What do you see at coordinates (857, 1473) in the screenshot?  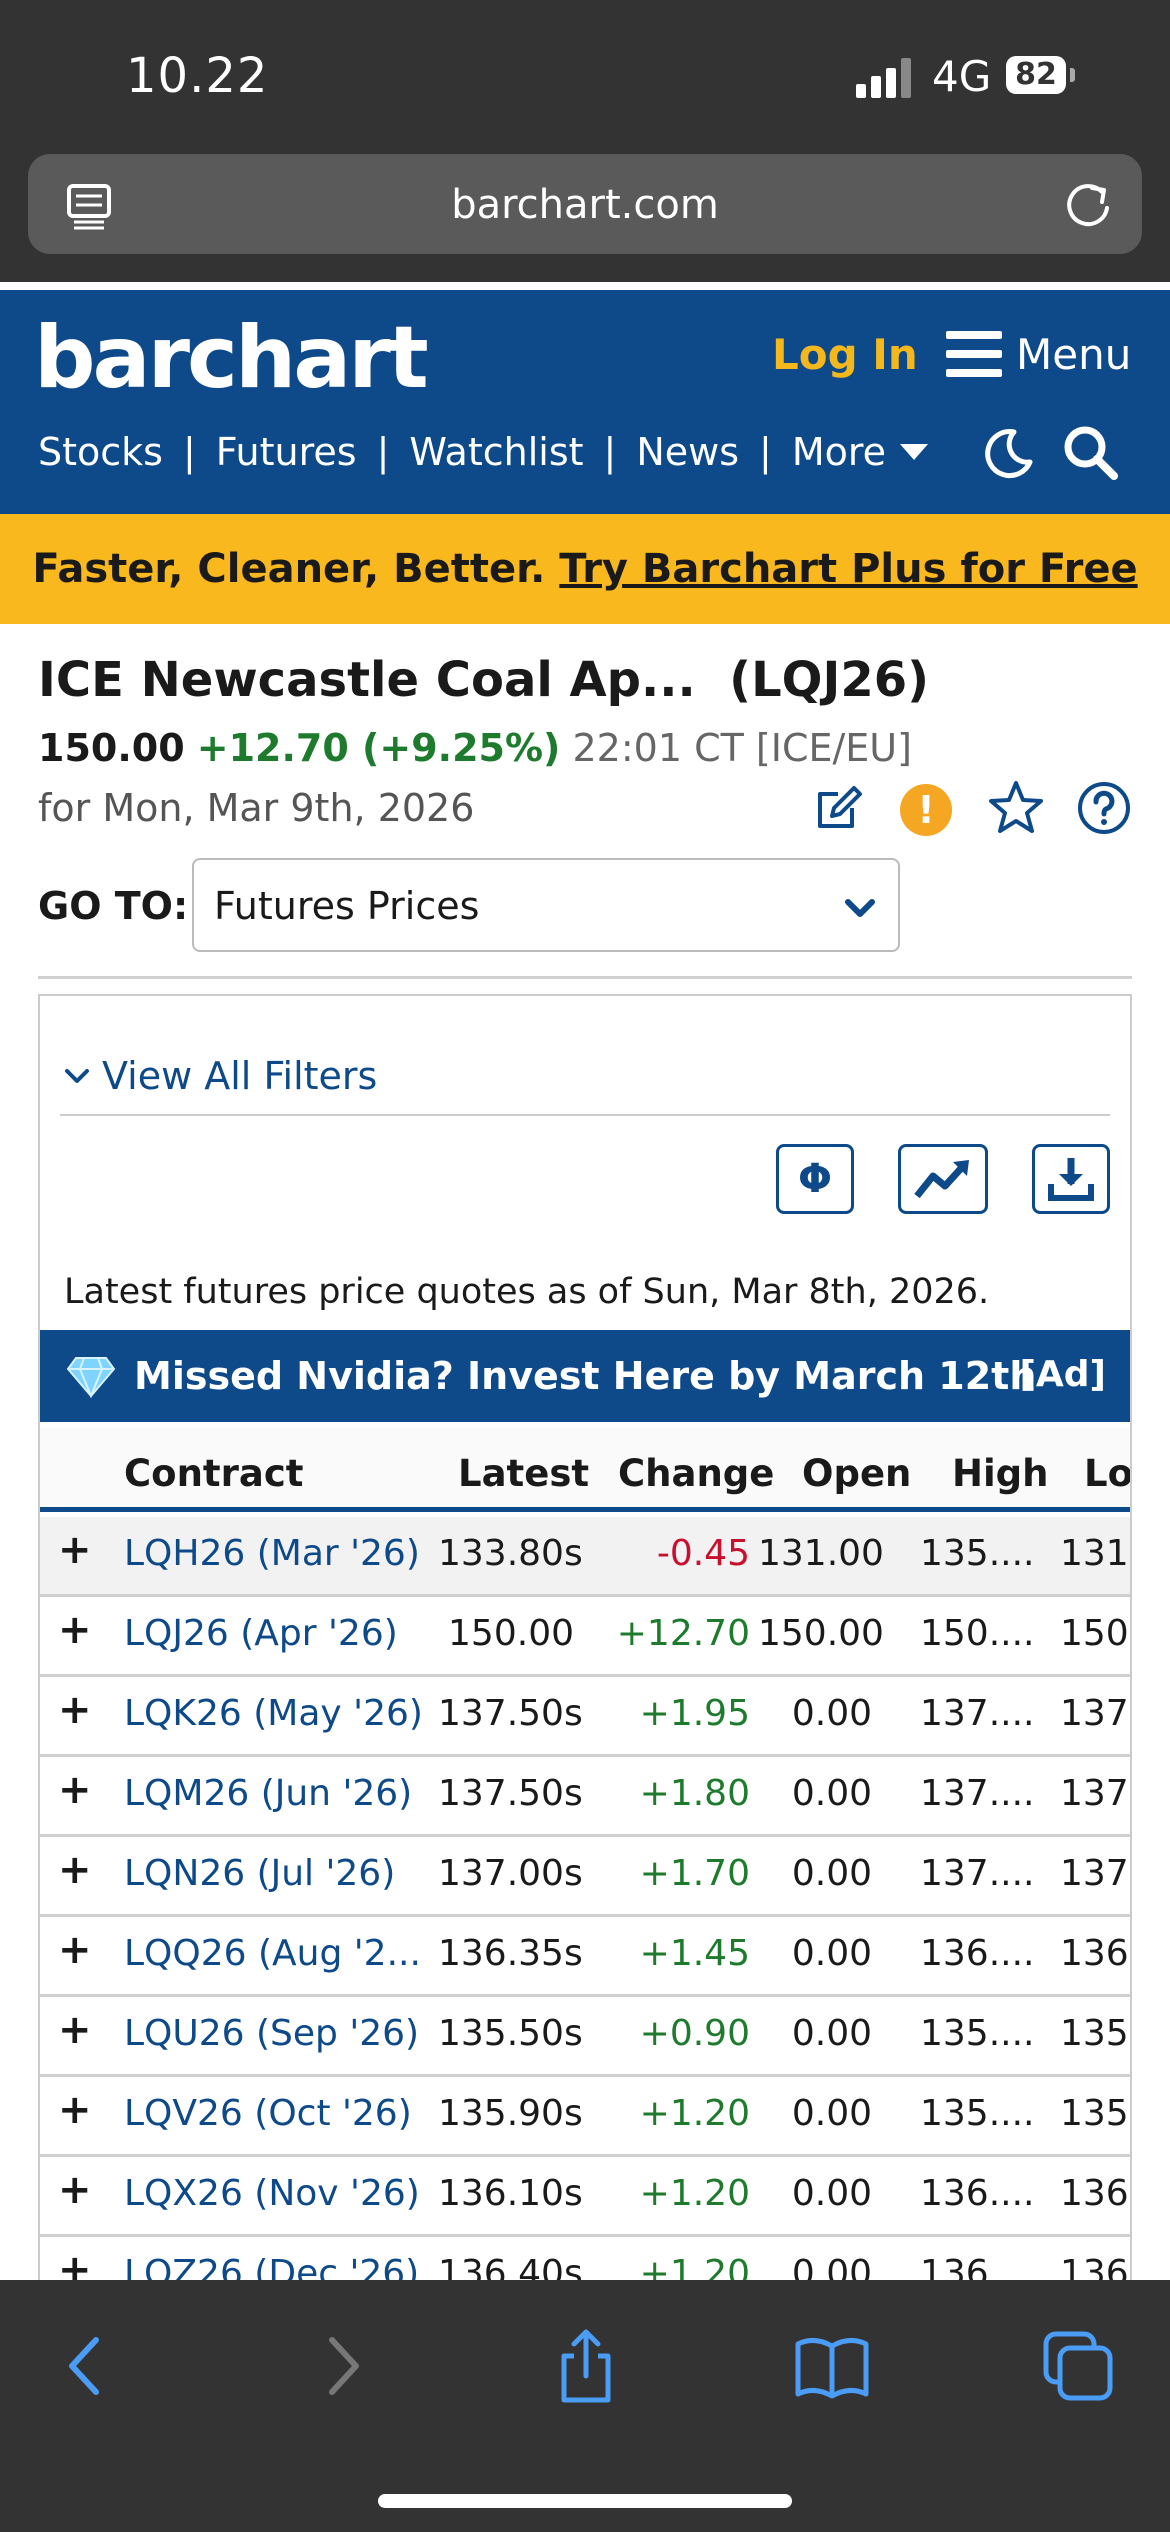 I see `col-open: Open` at bounding box center [857, 1473].